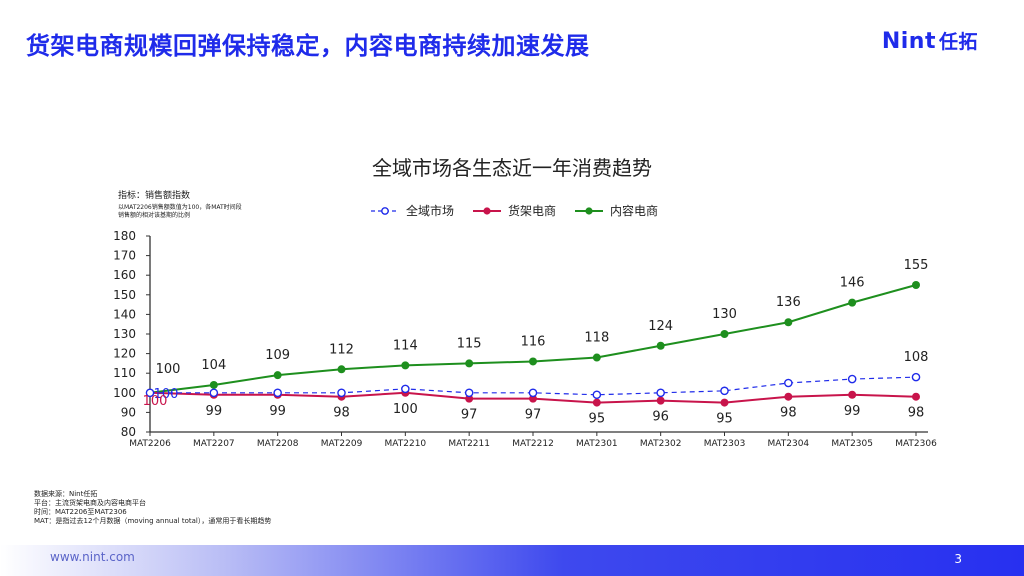  What do you see at coordinates (589, 210) in the screenshot?
I see `legend-marker-green-icon` at bounding box center [589, 210].